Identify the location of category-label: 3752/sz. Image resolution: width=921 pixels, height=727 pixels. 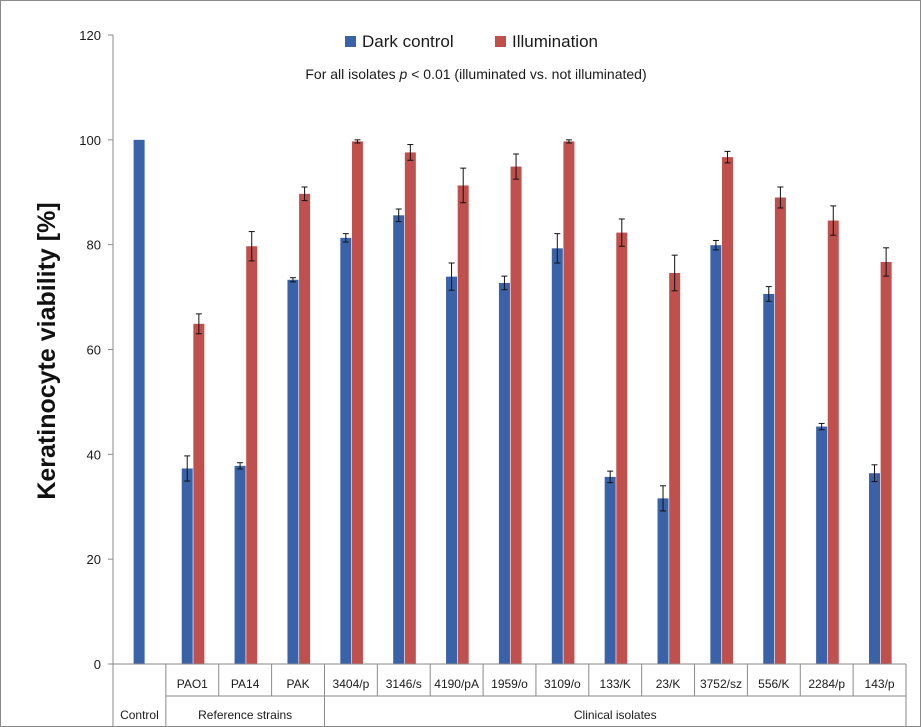
(721, 684).